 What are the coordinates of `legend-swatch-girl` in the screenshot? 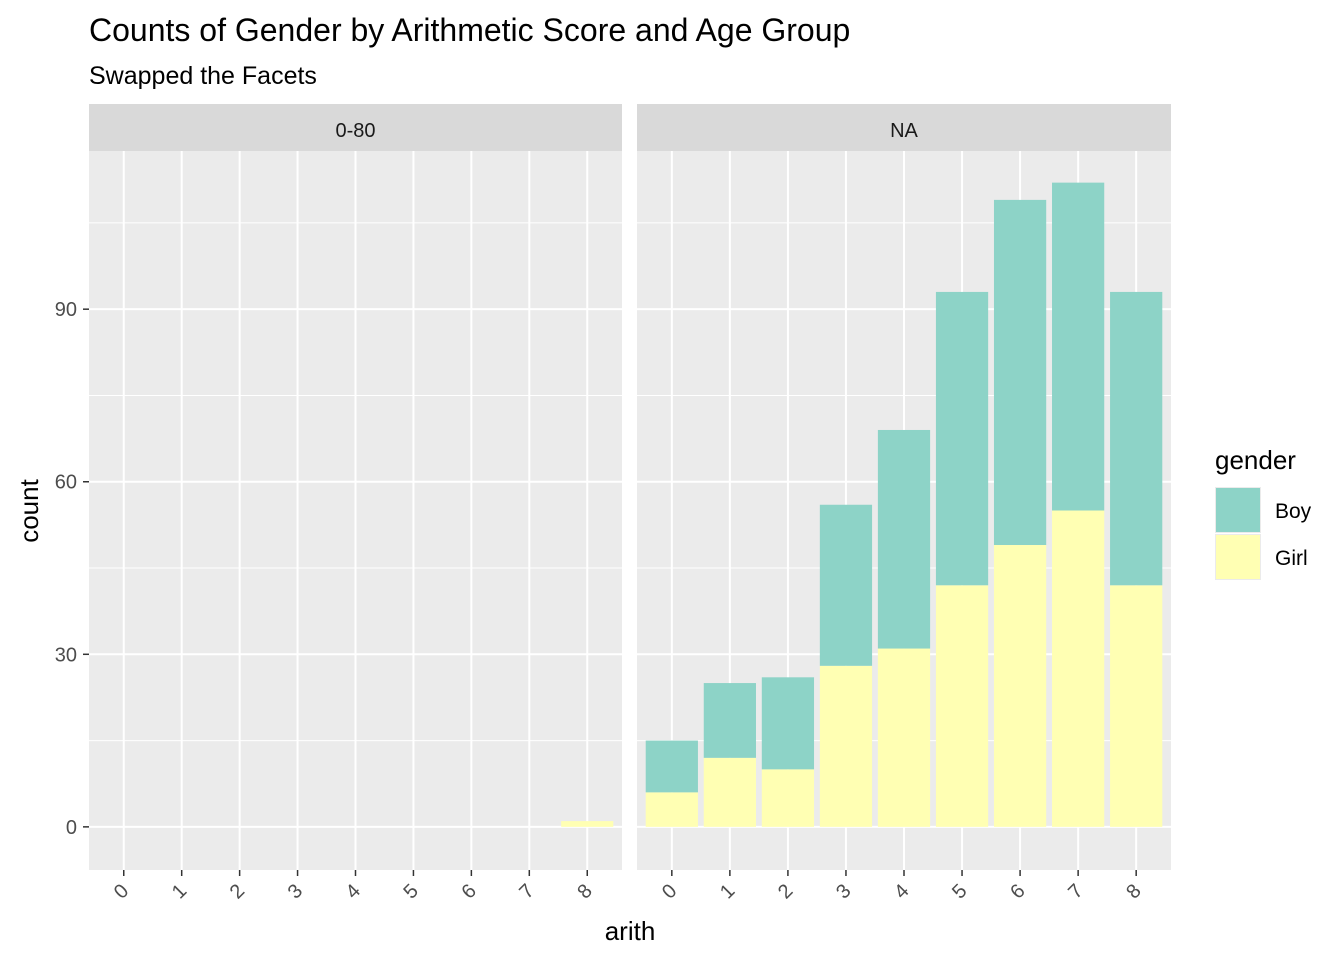 It's located at (1238, 557).